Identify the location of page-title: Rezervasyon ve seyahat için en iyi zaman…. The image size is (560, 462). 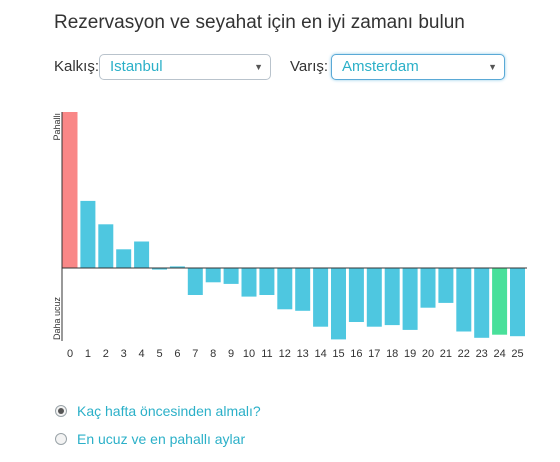
(259, 22).